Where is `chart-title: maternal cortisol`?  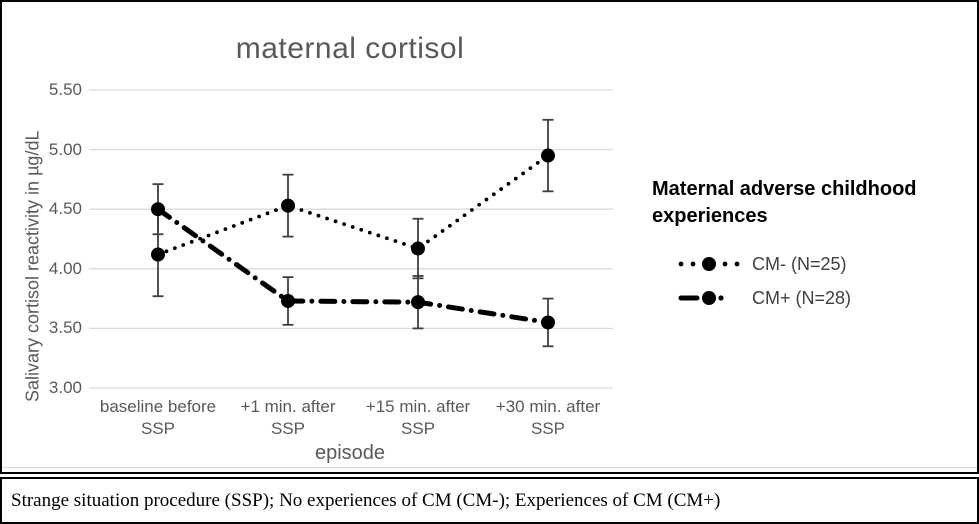 chart-title: maternal cortisol is located at coordinates (350, 48).